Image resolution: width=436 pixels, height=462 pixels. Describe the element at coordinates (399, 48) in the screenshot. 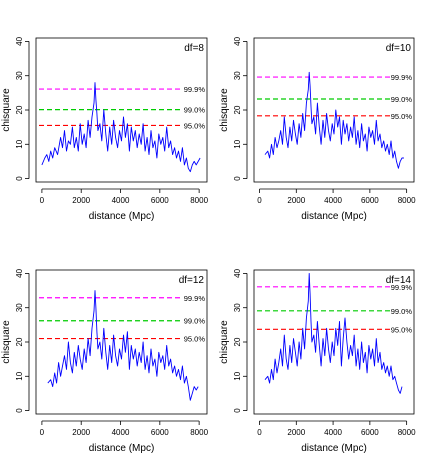

I see `panel-title: df=10` at that location.